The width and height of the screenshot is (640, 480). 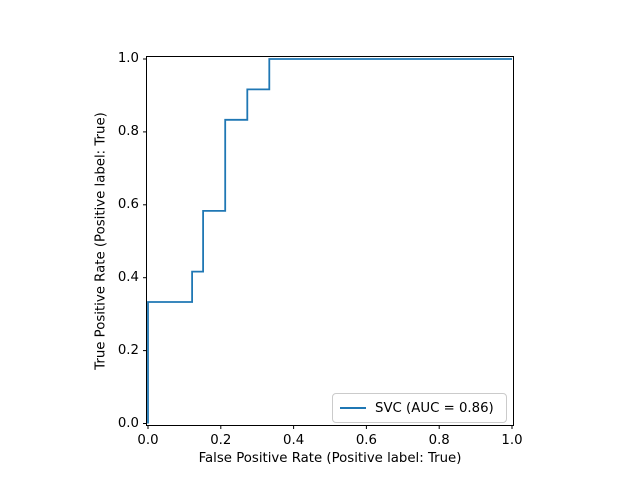 I want to click on y-tick-label: 0.6, so click(x=128, y=204).